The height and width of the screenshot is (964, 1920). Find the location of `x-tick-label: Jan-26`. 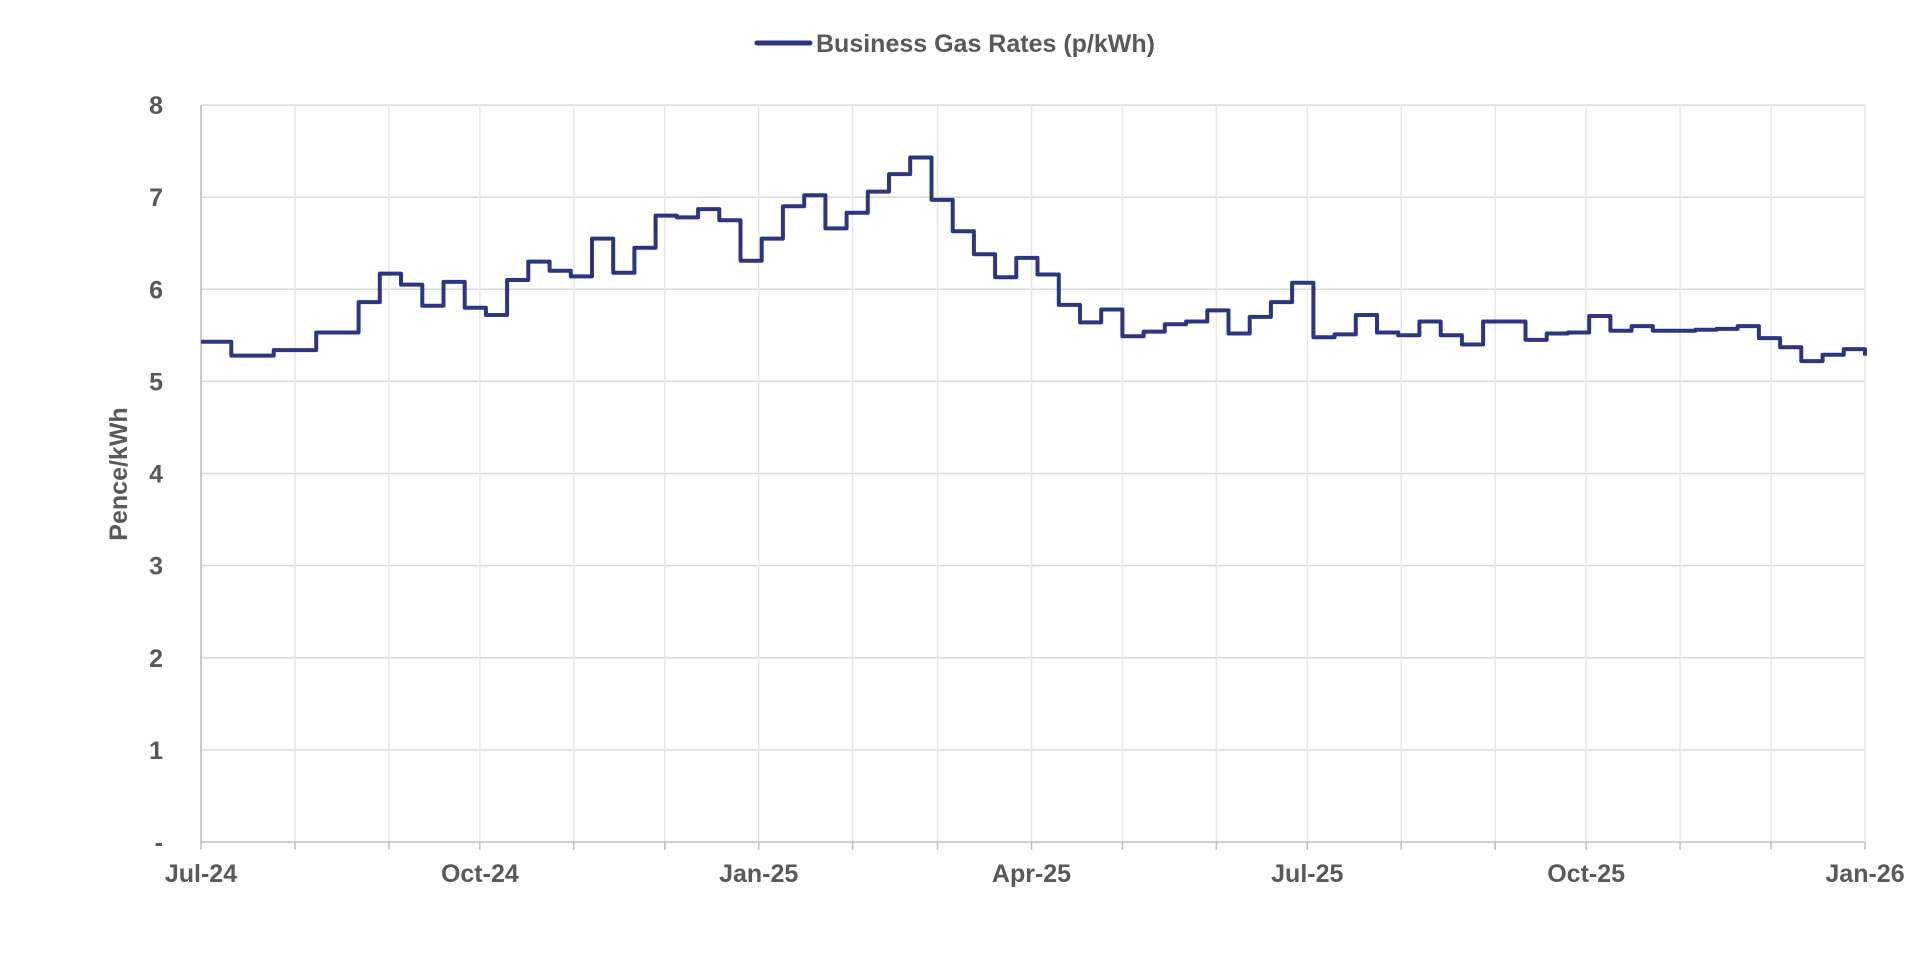

x-tick-label: Jan-26 is located at coordinates (1864, 874).